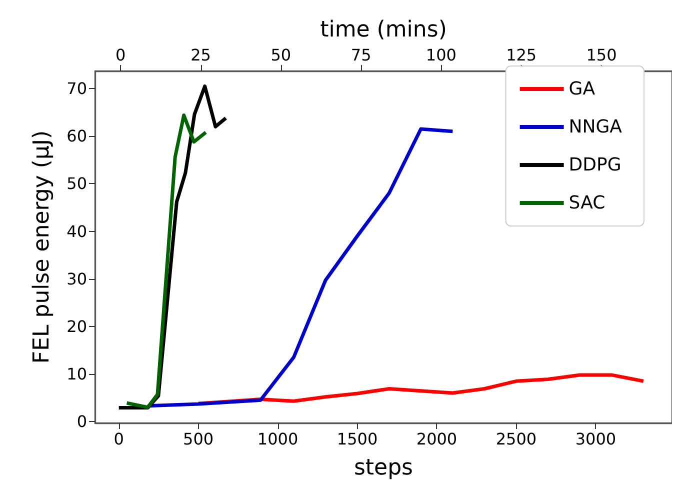  Describe the element at coordinates (601, 55) in the screenshot. I see `x2-tick-label: 150` at that location.